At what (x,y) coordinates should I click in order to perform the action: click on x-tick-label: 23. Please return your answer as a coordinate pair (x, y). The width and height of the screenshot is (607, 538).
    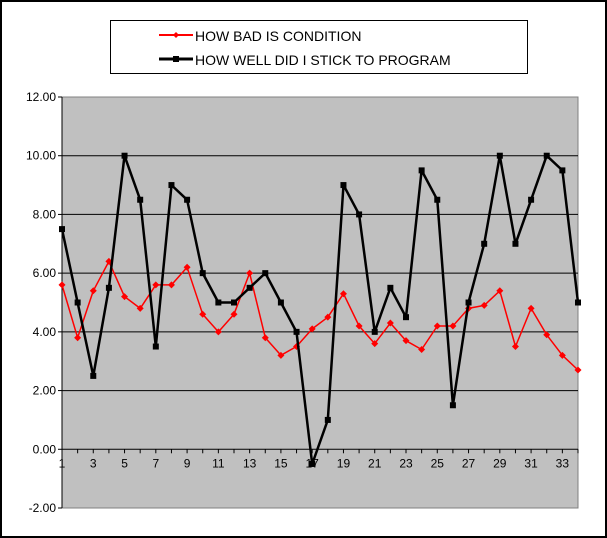
    Looking at the image, I should click on (406, 463).